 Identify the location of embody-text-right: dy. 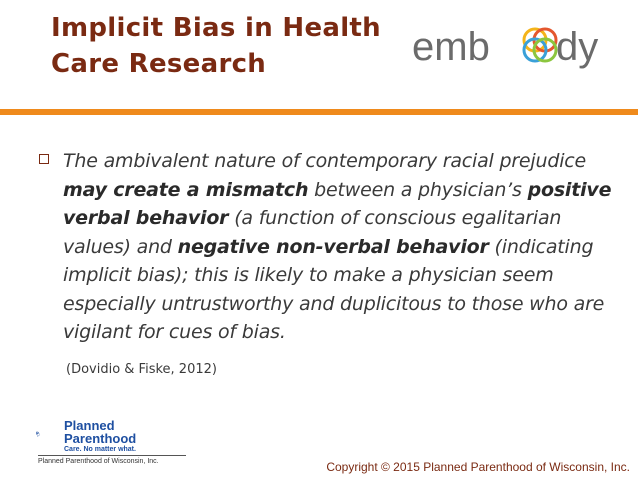
(577, 47).